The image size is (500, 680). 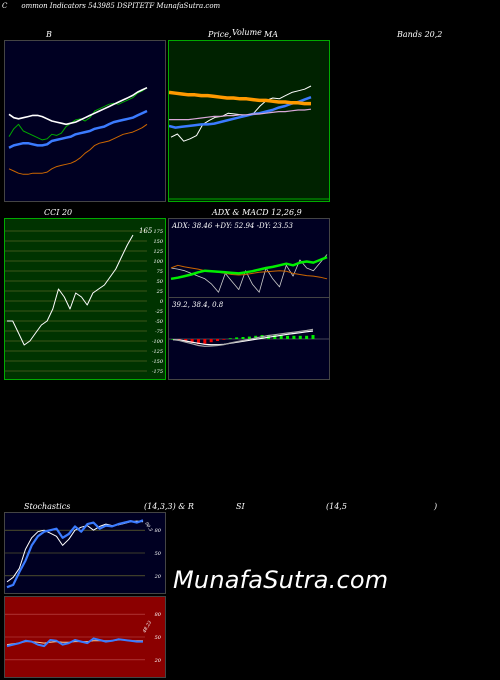 What do you see at coordinates (247, 32) in the screenshot?
I see `volume-label: Volume` at bounding box center [247, 32].